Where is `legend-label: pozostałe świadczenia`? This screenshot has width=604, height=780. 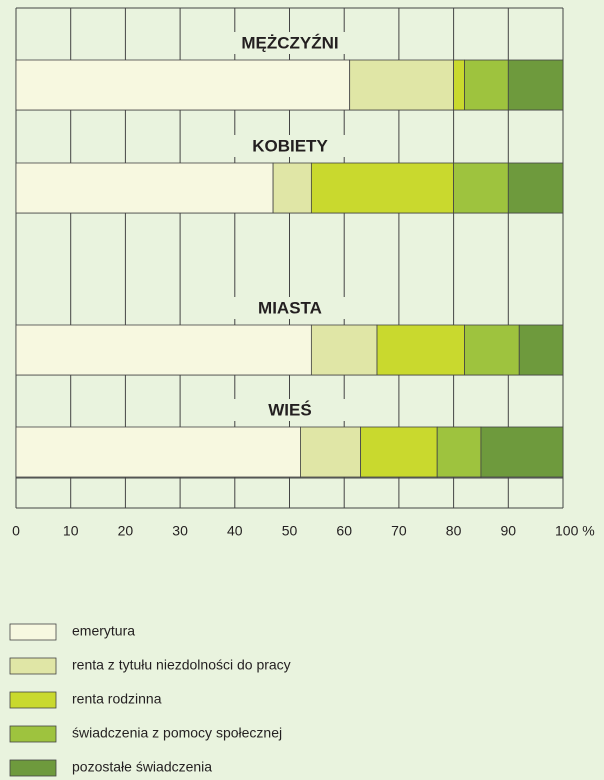 legend-label: pozostałe świadczenia is located at coordinates (142, 767).